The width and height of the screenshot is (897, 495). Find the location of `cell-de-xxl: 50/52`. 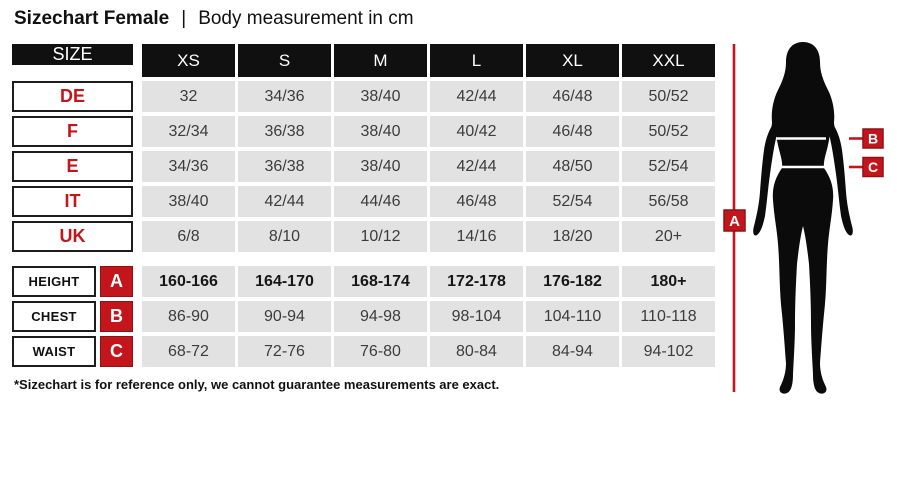

cell-de-xxl: 50/52 is located at coordinates (668, 96).